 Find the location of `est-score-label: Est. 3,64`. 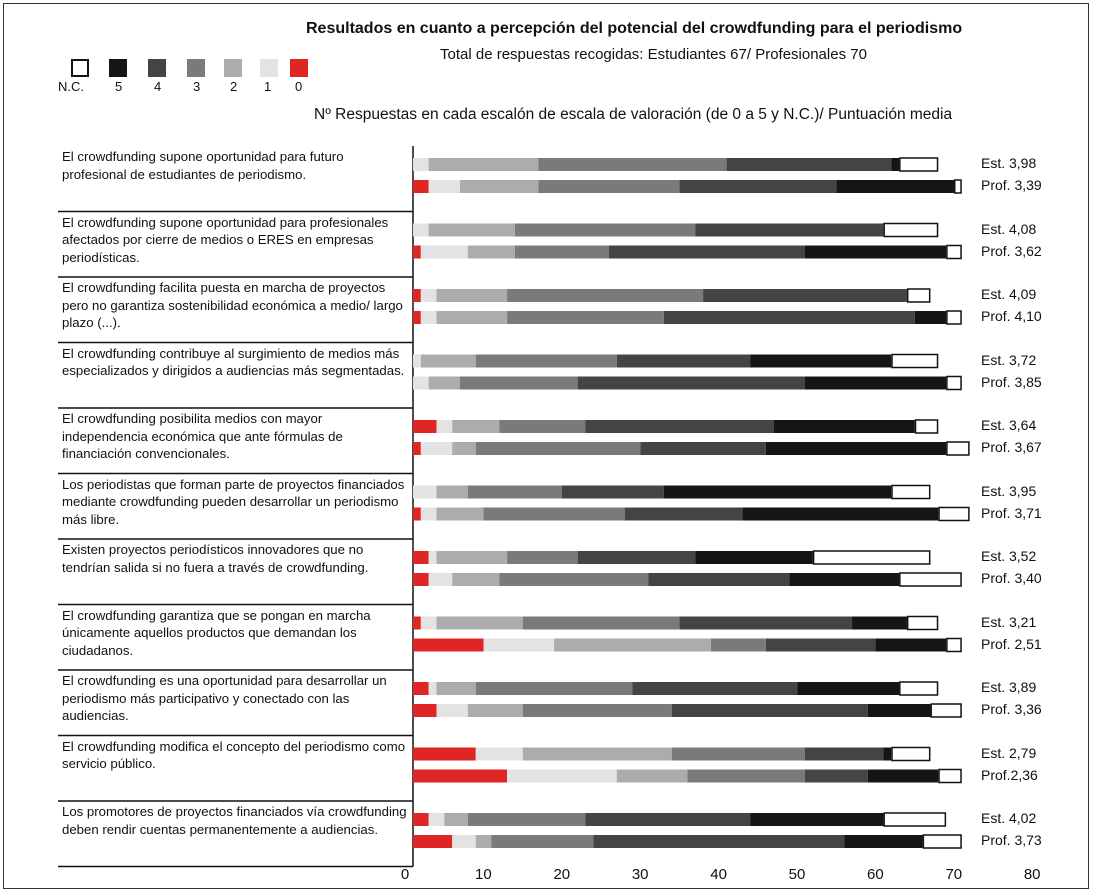

est-score-label: Est. 3,64 is located at coordinates (1009, 425).